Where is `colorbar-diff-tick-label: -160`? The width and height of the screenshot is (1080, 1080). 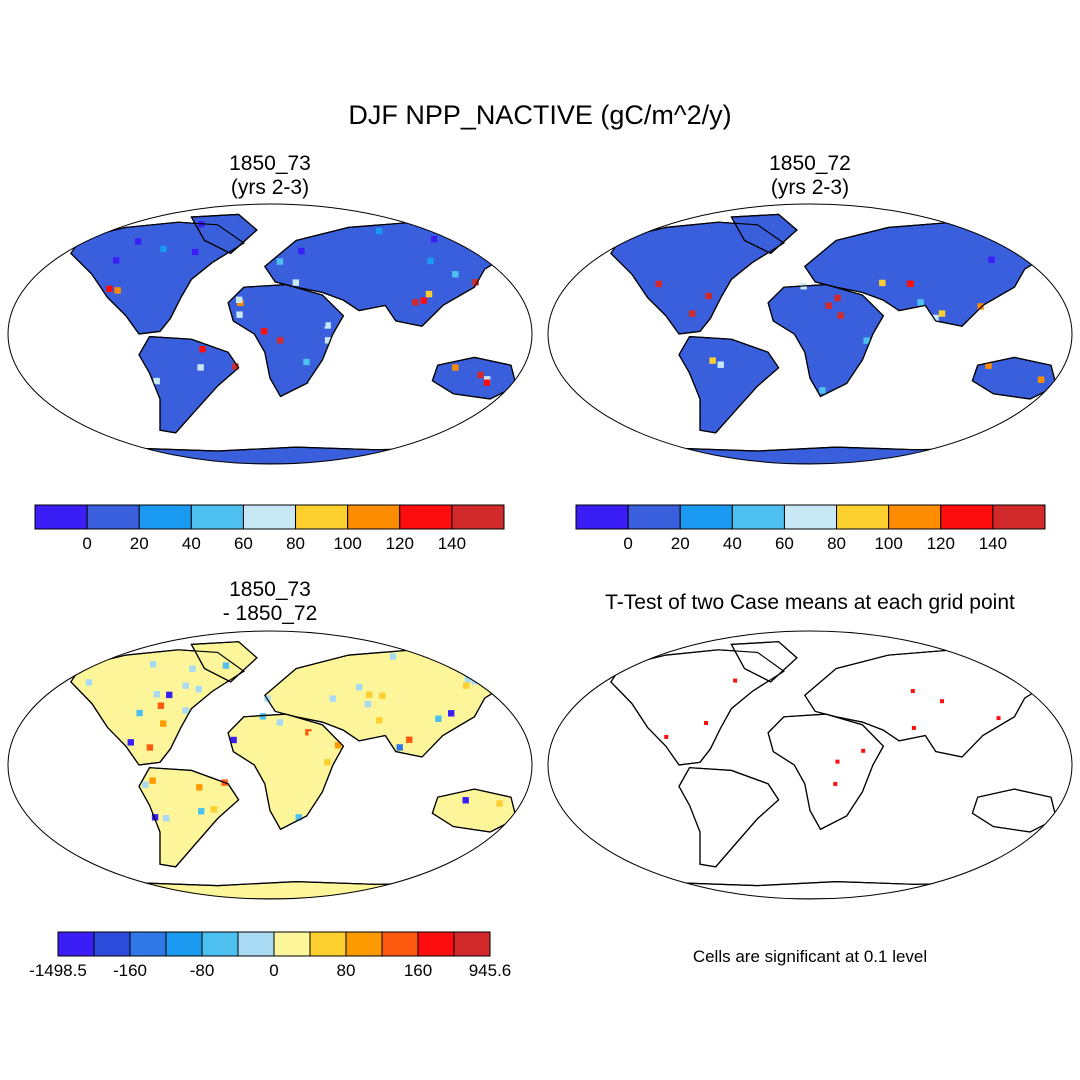
colorbar-diff-tick-label: -160 is located at coordinates (130, 970).